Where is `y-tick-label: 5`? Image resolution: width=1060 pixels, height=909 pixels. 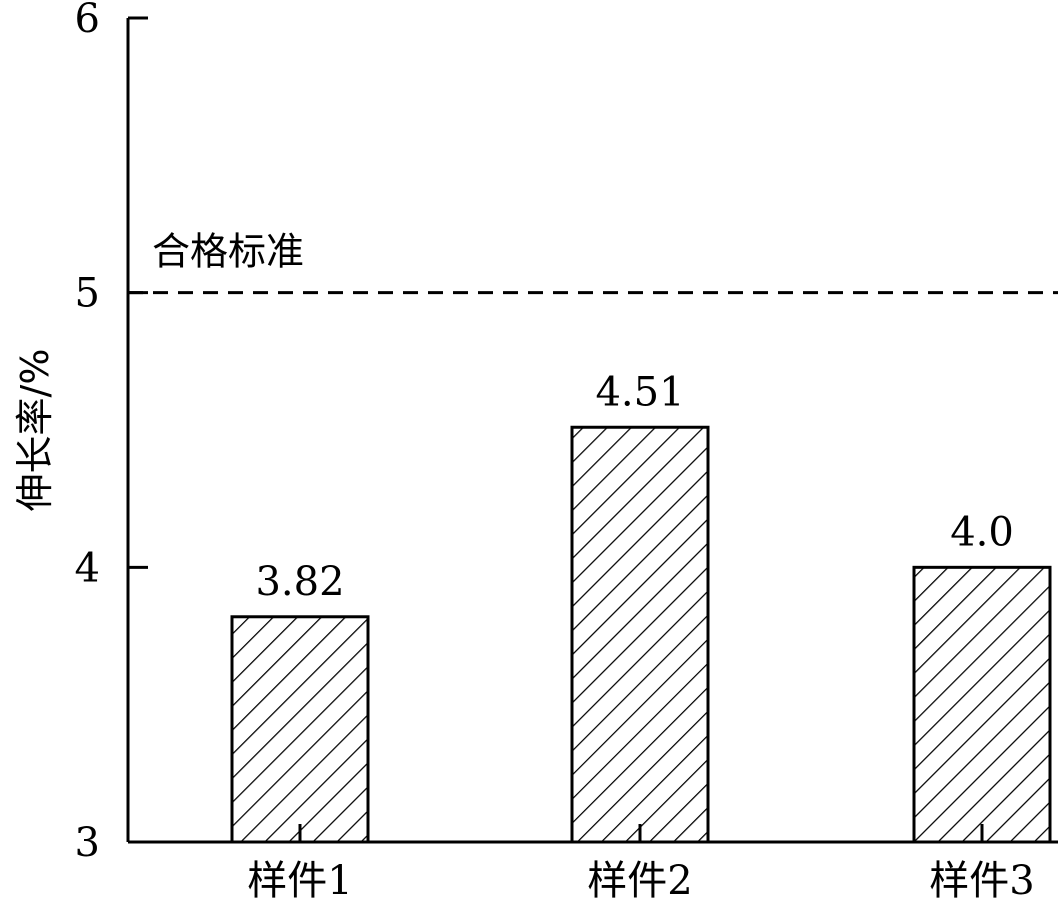 y-tick-label: 5 is located at coordinates (87, 294).